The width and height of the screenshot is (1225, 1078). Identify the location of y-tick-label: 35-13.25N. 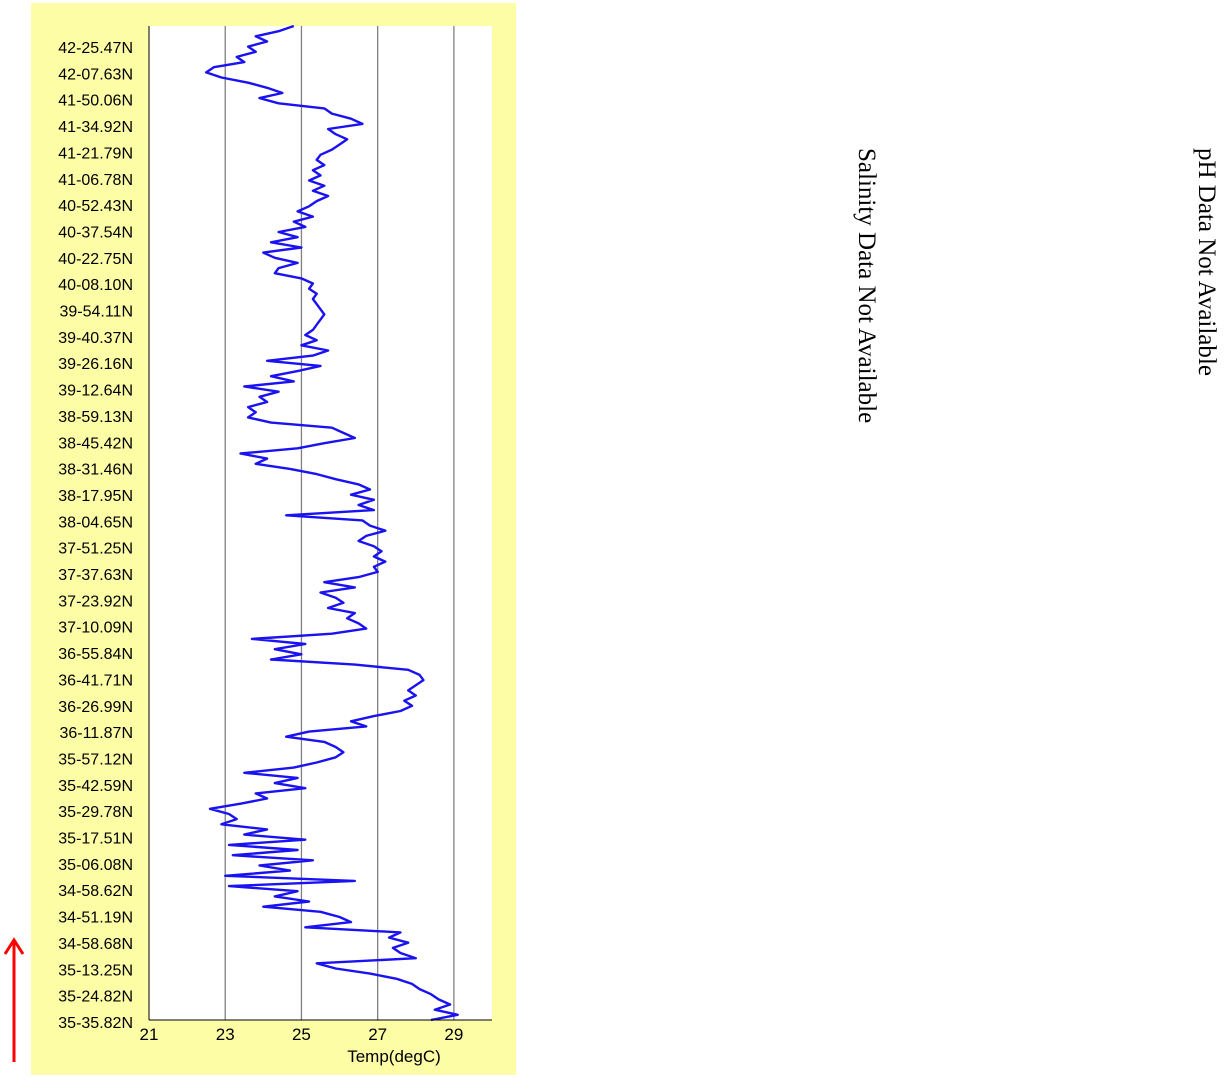
(95, 970).